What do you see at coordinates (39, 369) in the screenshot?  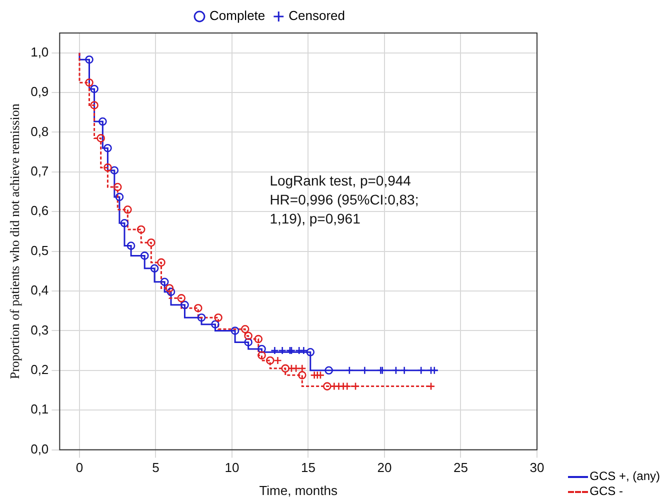 I see `y-tick-label: 0,2` at bounding box center [39, 369].